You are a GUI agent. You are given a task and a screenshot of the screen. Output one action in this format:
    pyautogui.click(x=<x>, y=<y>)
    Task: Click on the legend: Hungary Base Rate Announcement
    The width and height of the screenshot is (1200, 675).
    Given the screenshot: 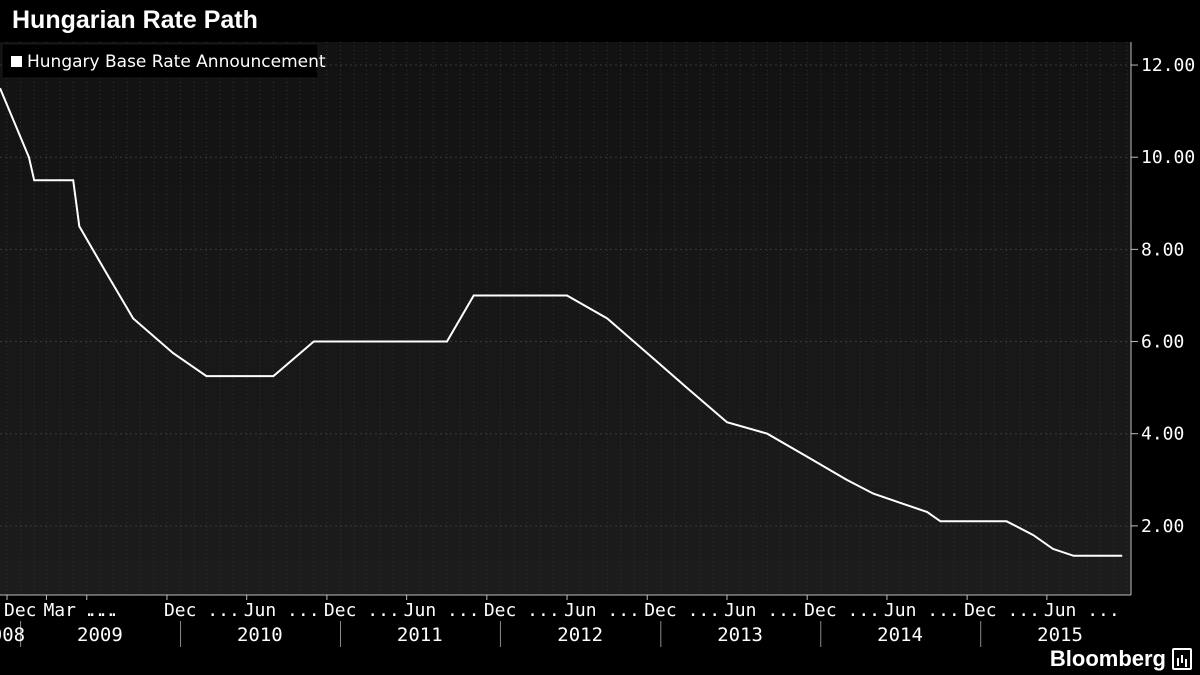 What is the action you would take?
    pyautogui.click(x=163, y=61)
    